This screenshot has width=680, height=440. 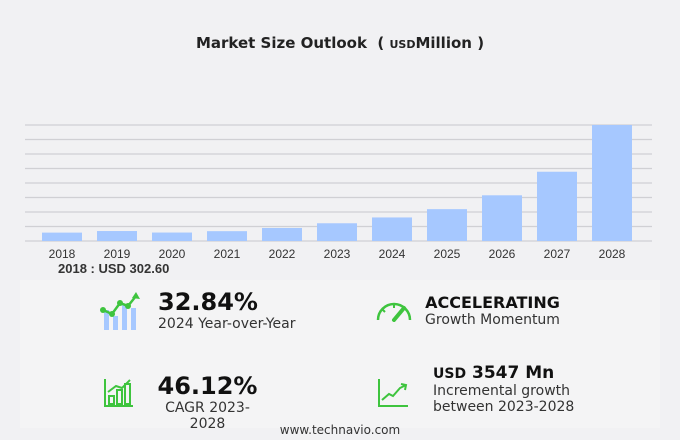 I want to click on x-tick-label: 2020, so click(x=172, y=254).